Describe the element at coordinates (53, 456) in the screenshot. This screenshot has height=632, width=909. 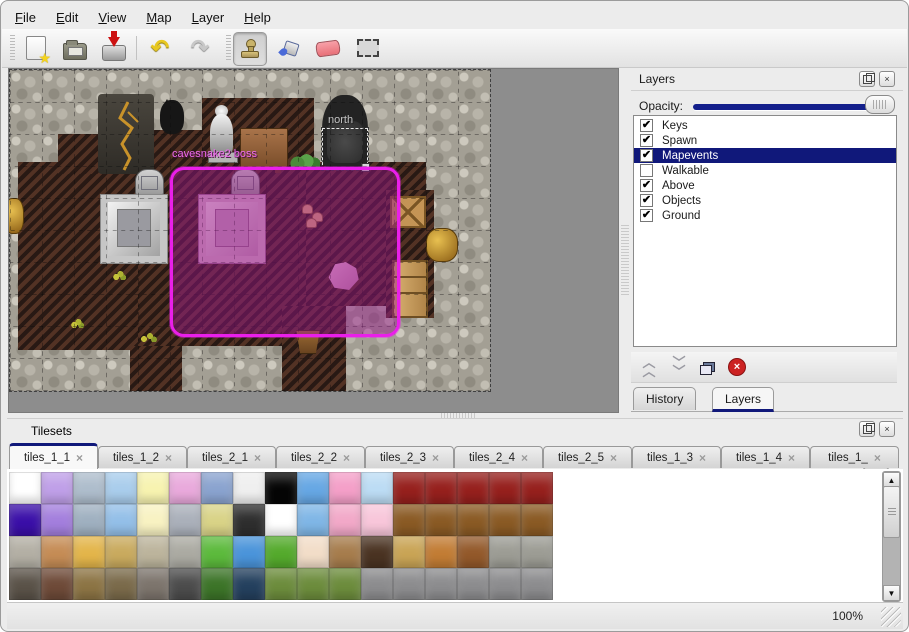
I see `tileset-tab-tiles_1_1: tiles_1_1 ×` at that location.